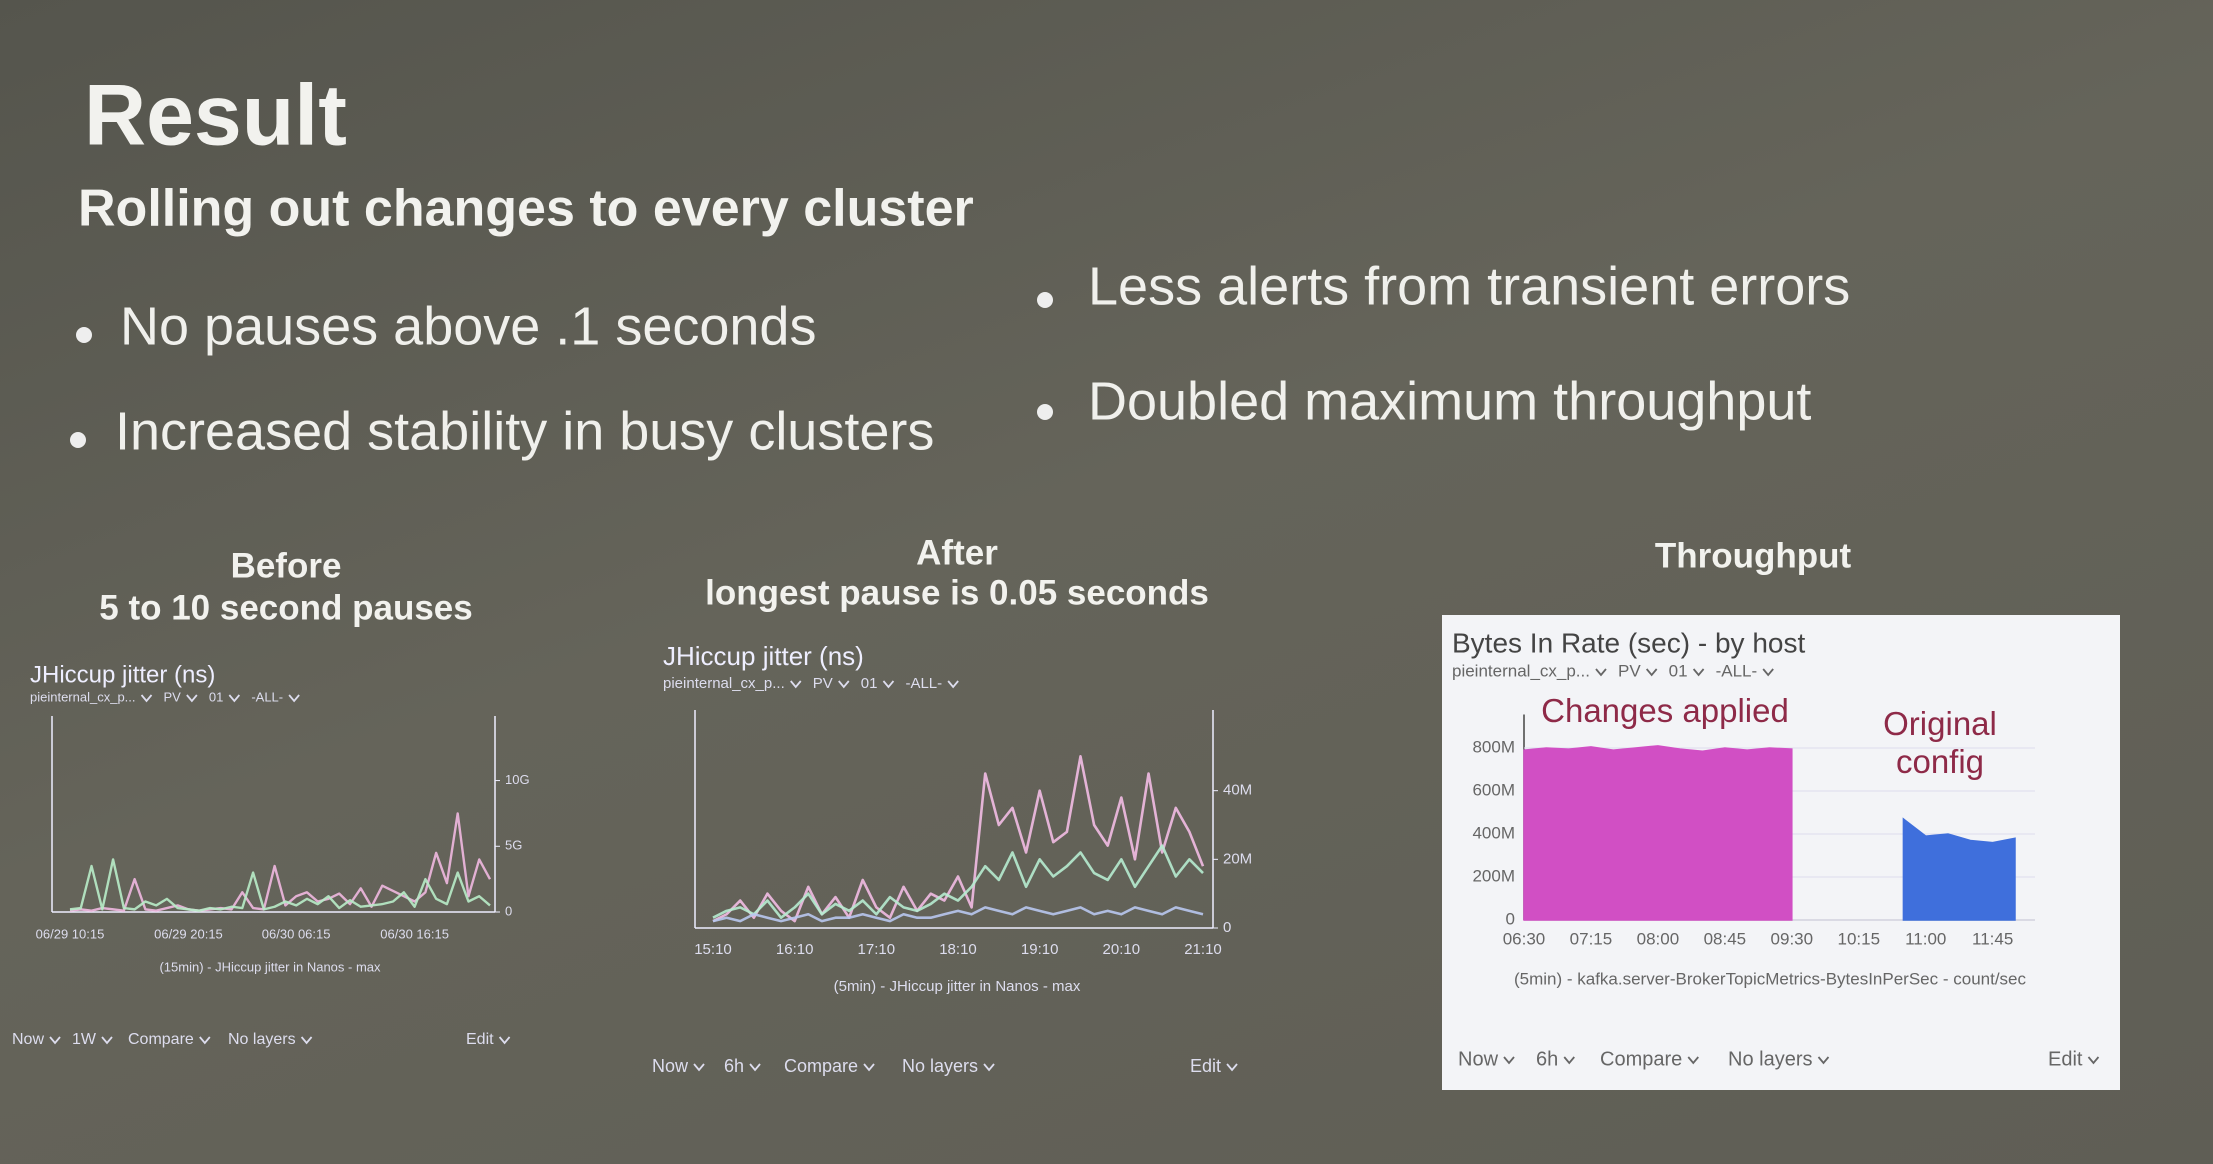  What do you see at coordinates (1040, 949) in the screenshot?
I see `x-tick-label: 19:10` at bounding box center [1040, 949].